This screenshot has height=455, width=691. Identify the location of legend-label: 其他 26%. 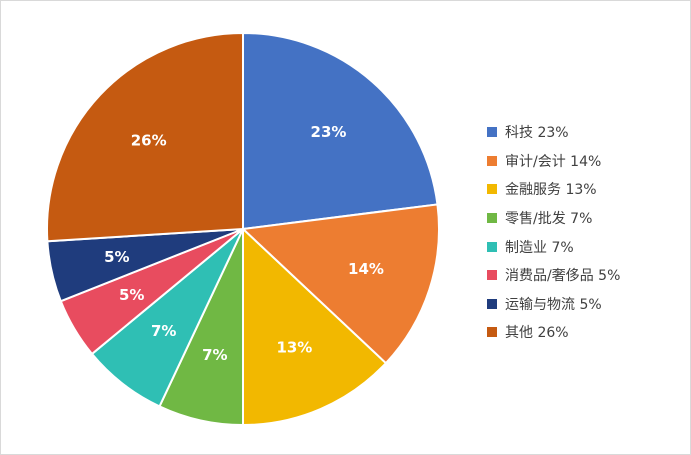
(537, 333).